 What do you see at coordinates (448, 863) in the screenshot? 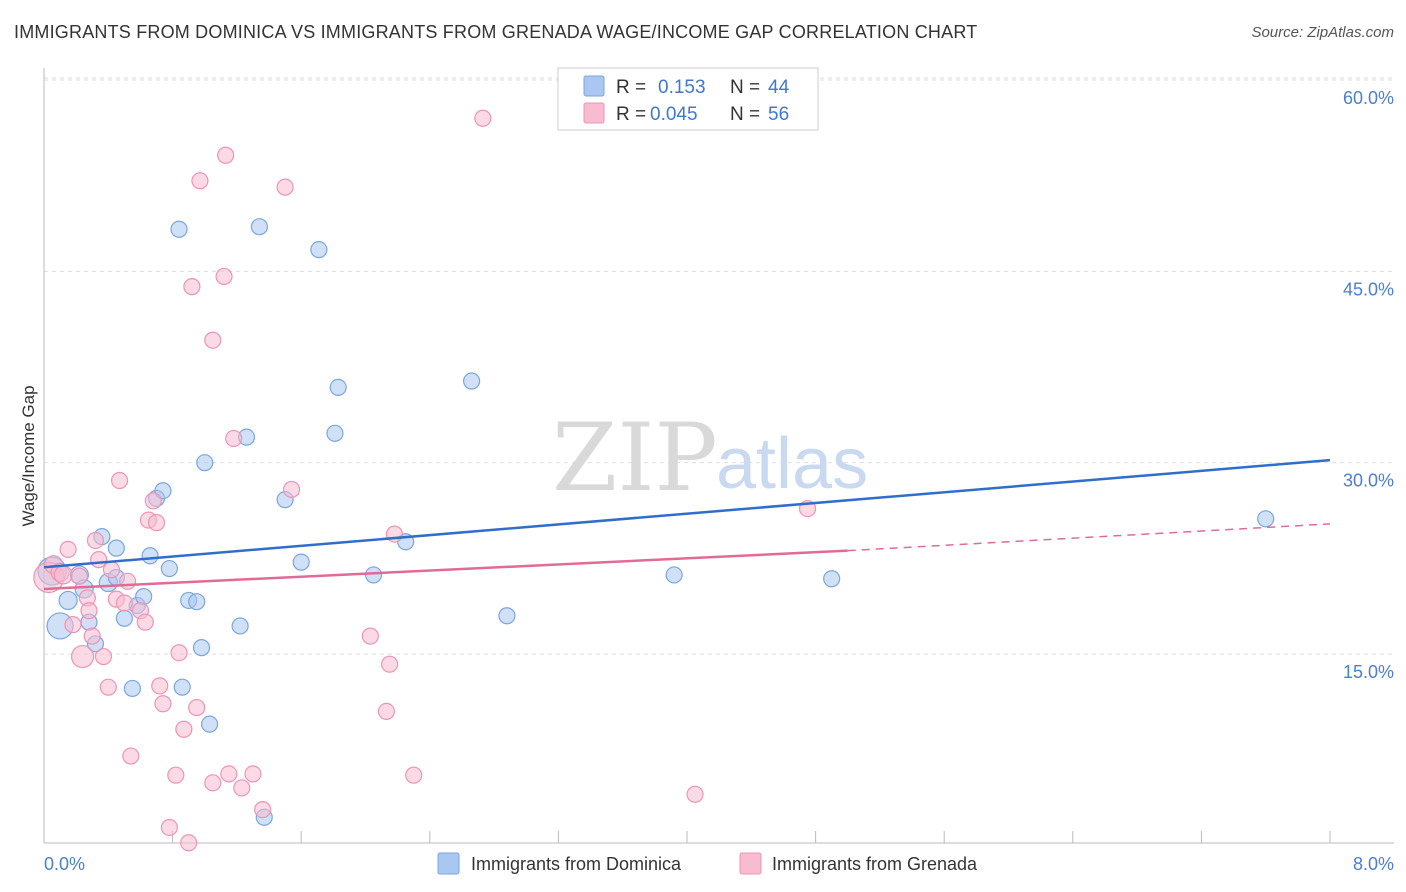
I see `bottom-legend-swatch-dominica` at bounding box center [448, 863].